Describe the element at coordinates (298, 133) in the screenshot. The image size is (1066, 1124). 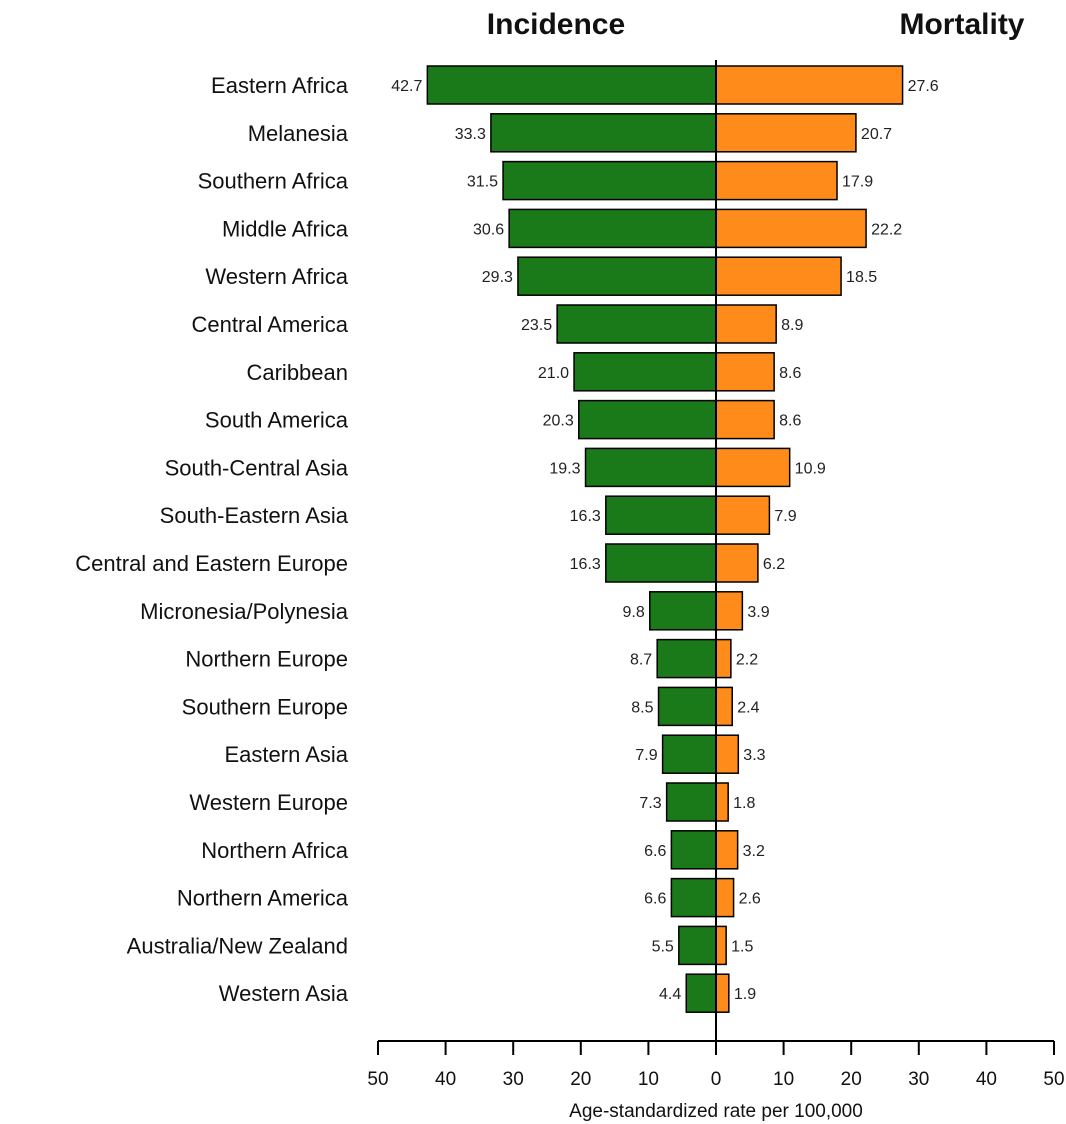
I see `category-label: Melanesia` at that location.